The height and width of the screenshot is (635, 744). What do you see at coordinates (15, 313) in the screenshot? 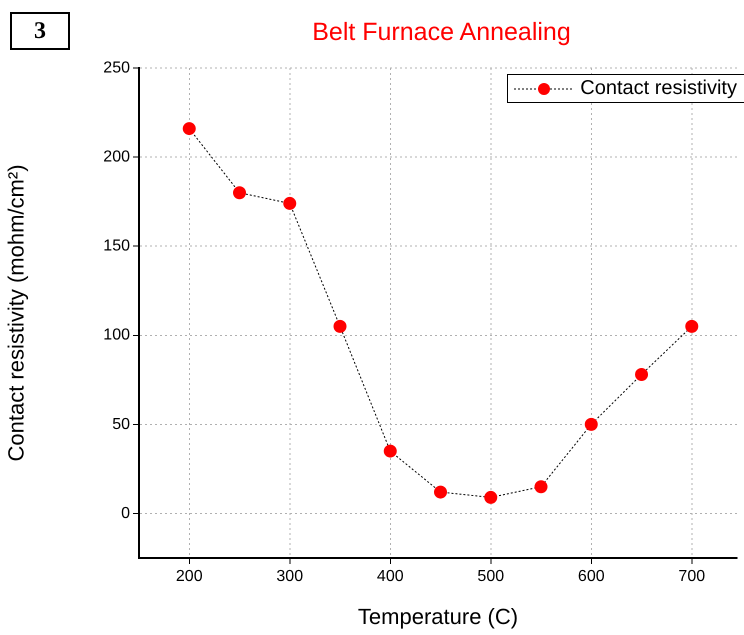
I see `y-axis-title: Contact resistivity (mohm/cm²)` at bounding box center [15, 313].